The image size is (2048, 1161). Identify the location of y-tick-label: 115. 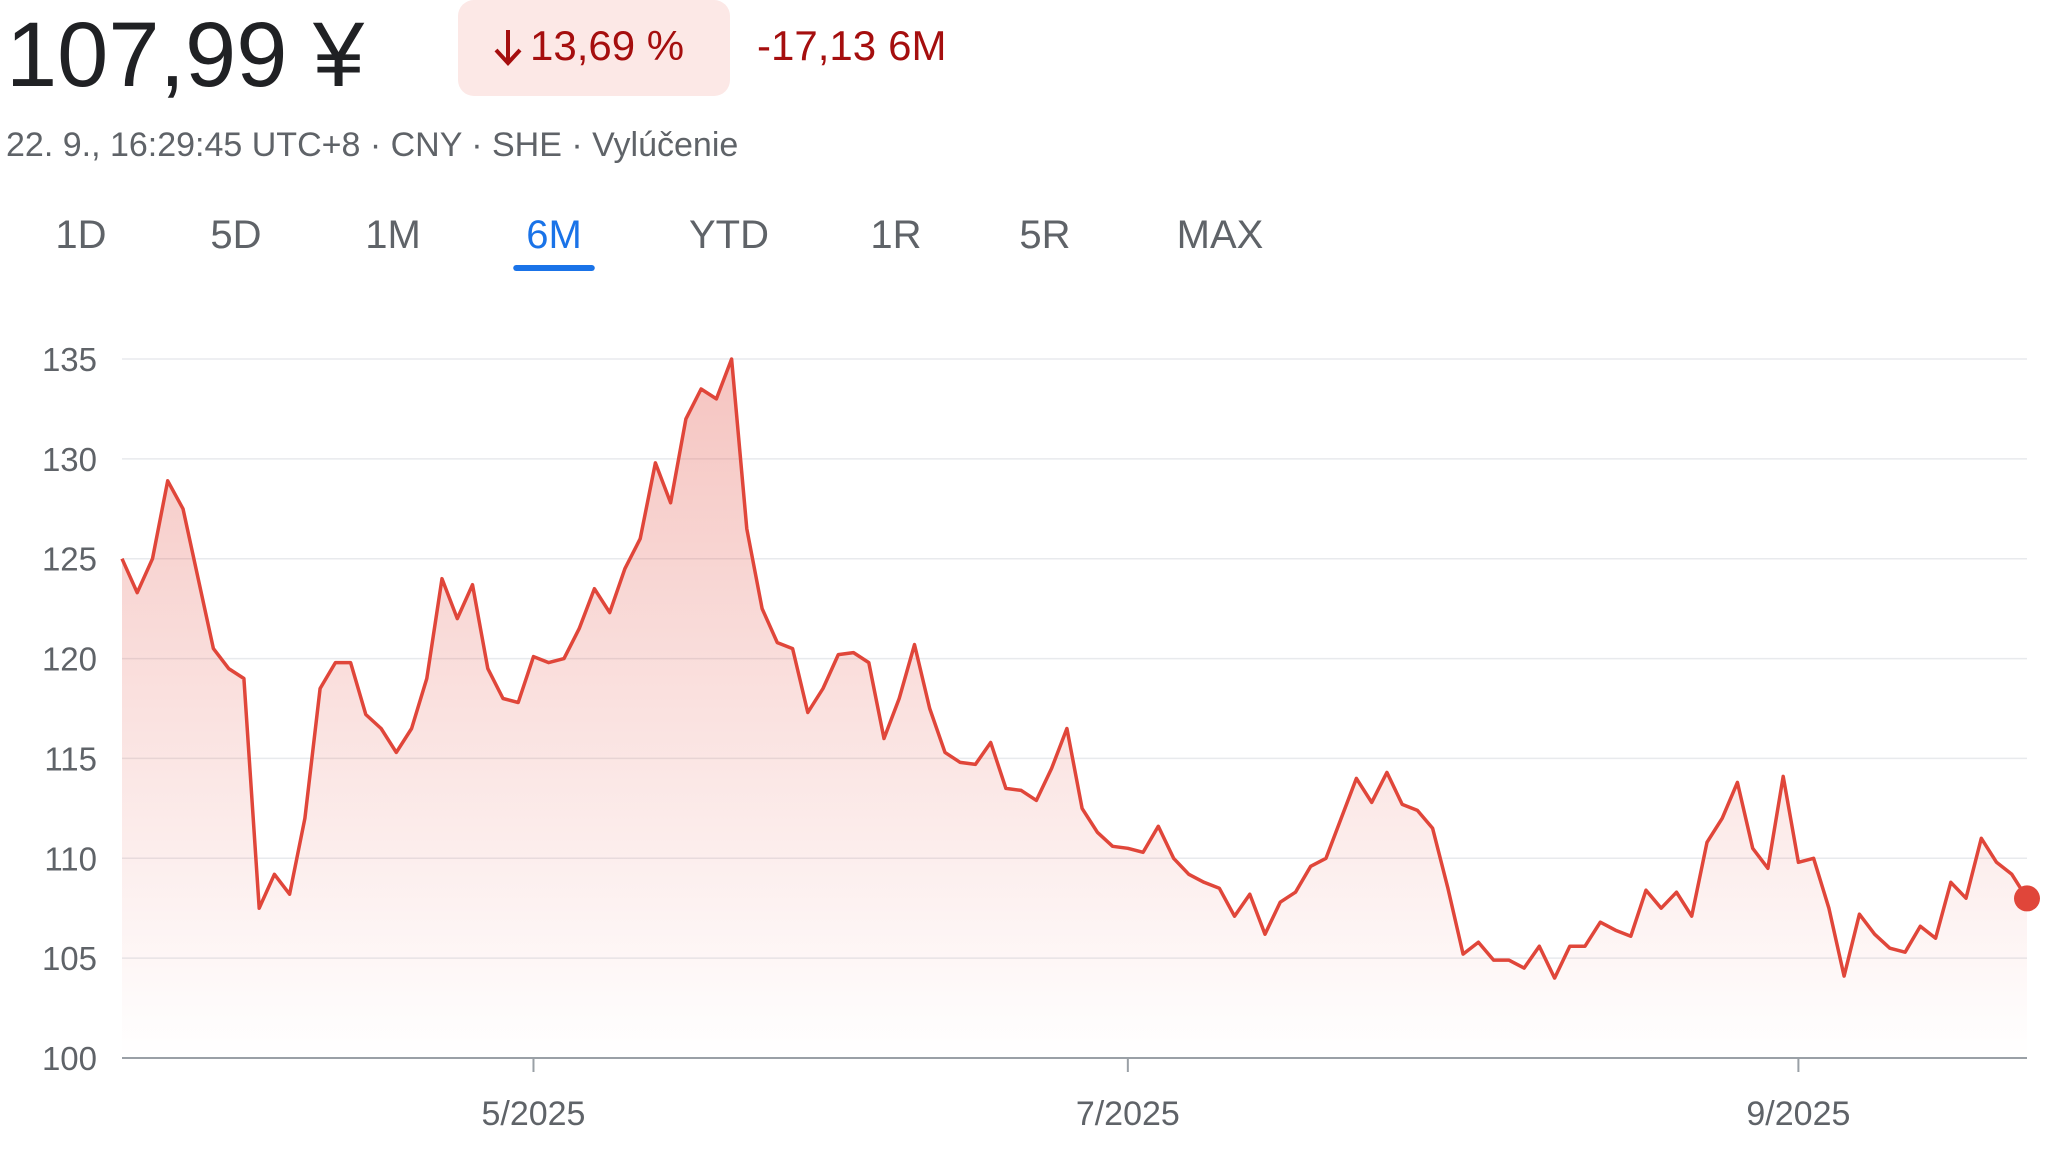
(70, 758).